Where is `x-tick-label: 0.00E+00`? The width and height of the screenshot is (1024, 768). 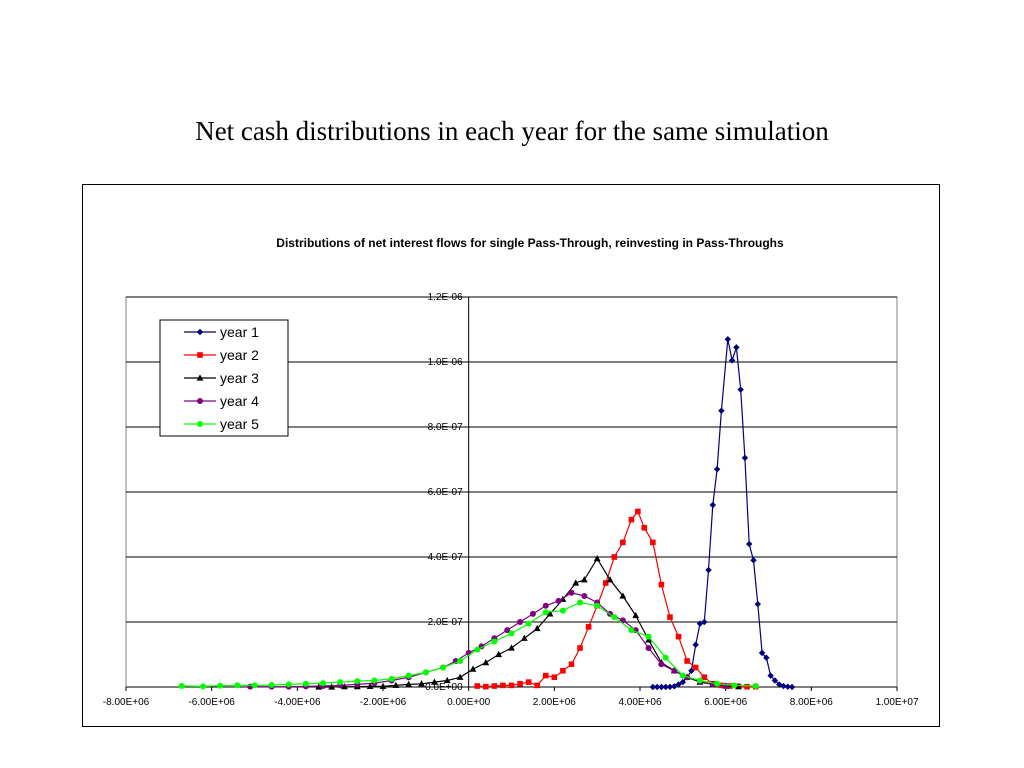
x-tick-label: 0.00E+00 is located at coordinates (469, 702).